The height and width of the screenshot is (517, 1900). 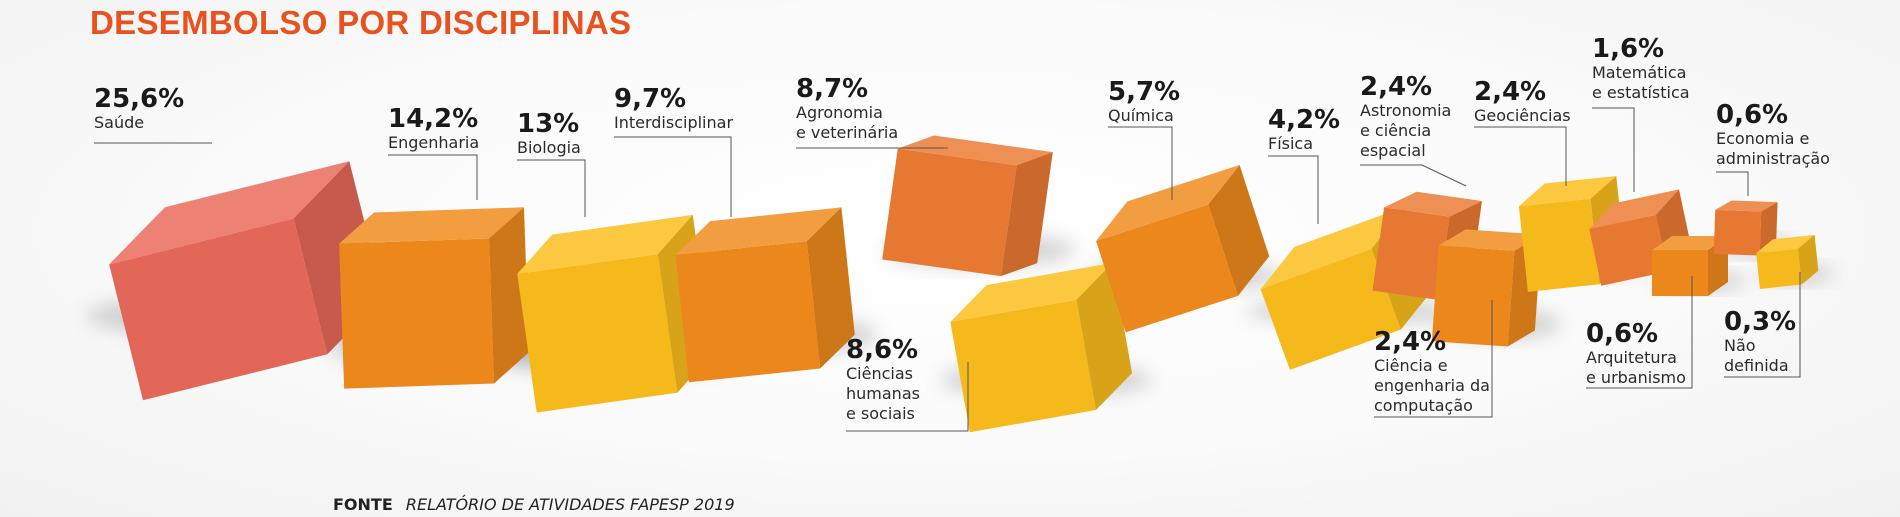 What do you see at coordinates (361, 22) in the screenshot?
I see `chart-title: DESEMBOLSO POR DISCIPLINAS` at bounding box center [361, 22].